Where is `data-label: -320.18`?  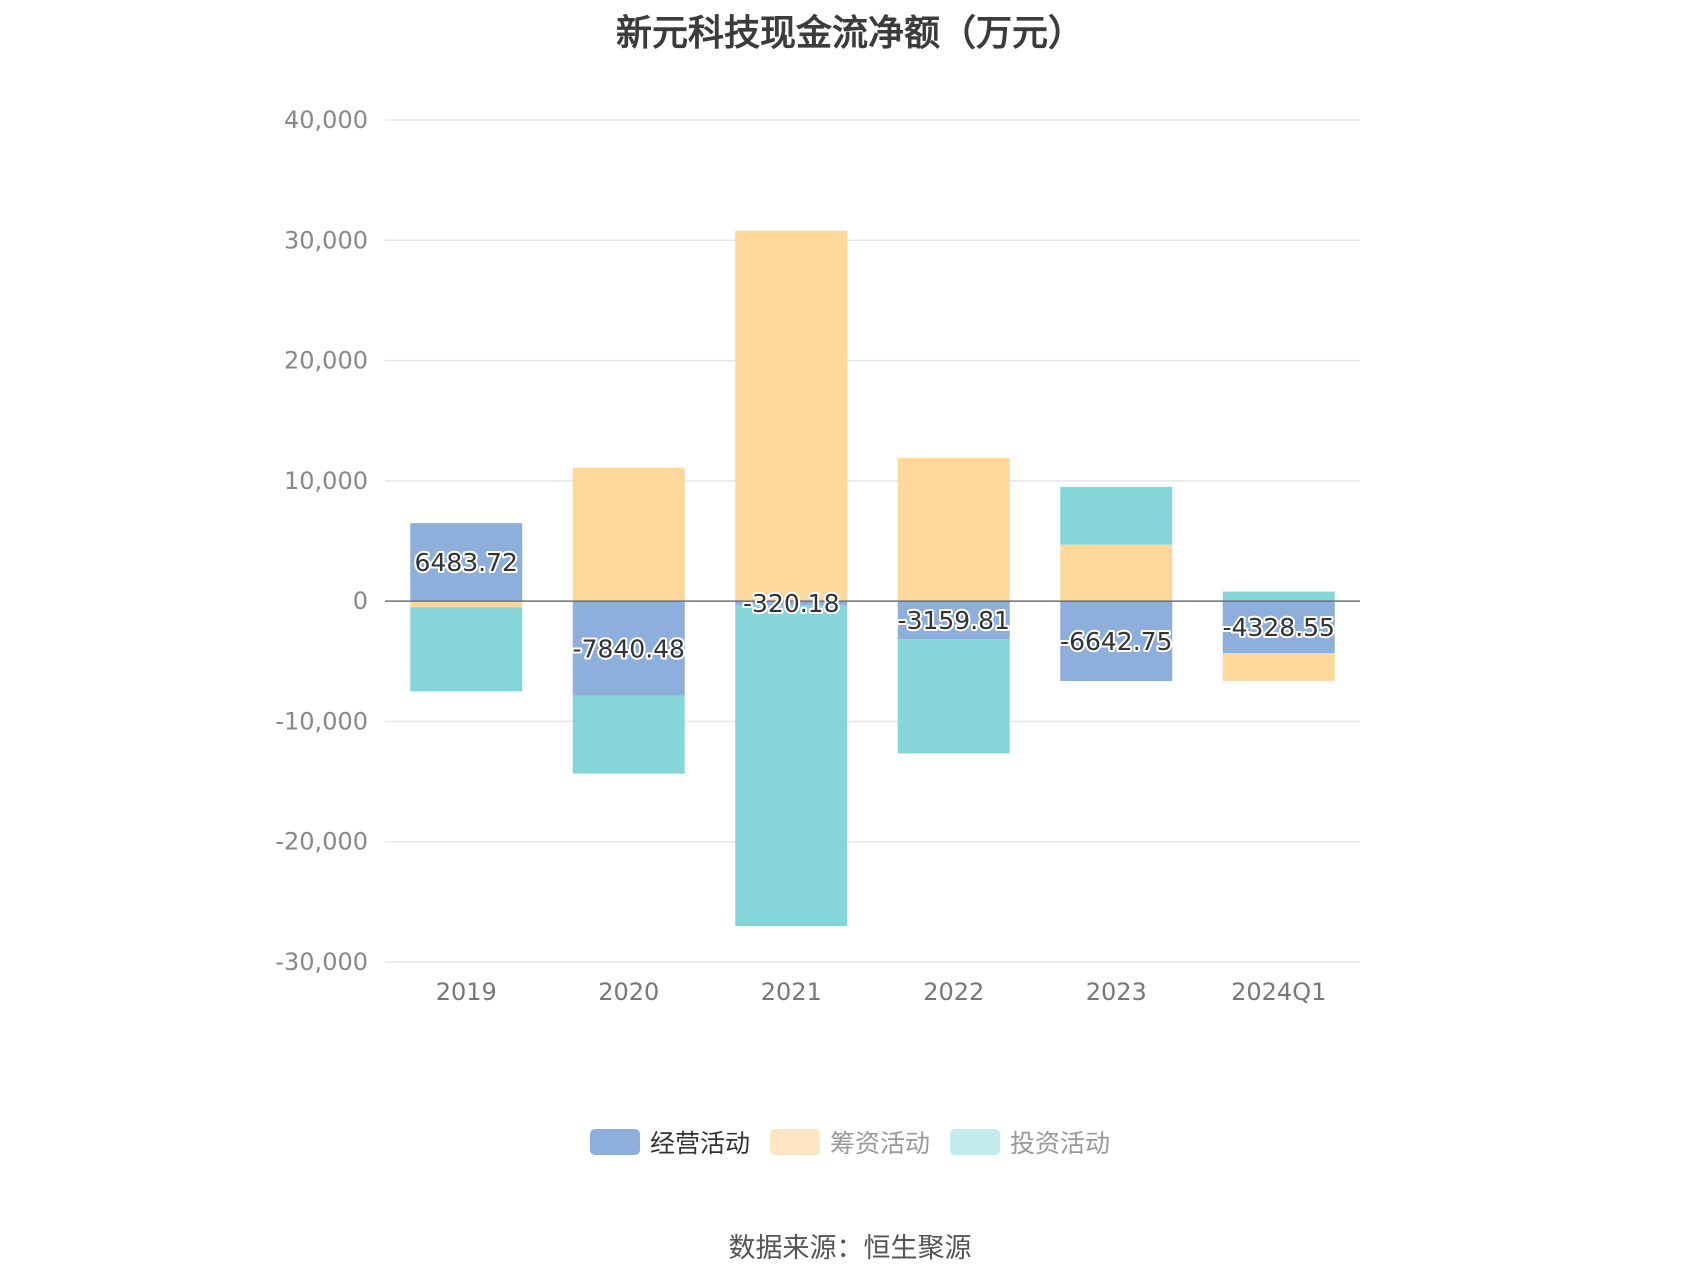
data-label: -320.18 is located at coordinates (791, 603).